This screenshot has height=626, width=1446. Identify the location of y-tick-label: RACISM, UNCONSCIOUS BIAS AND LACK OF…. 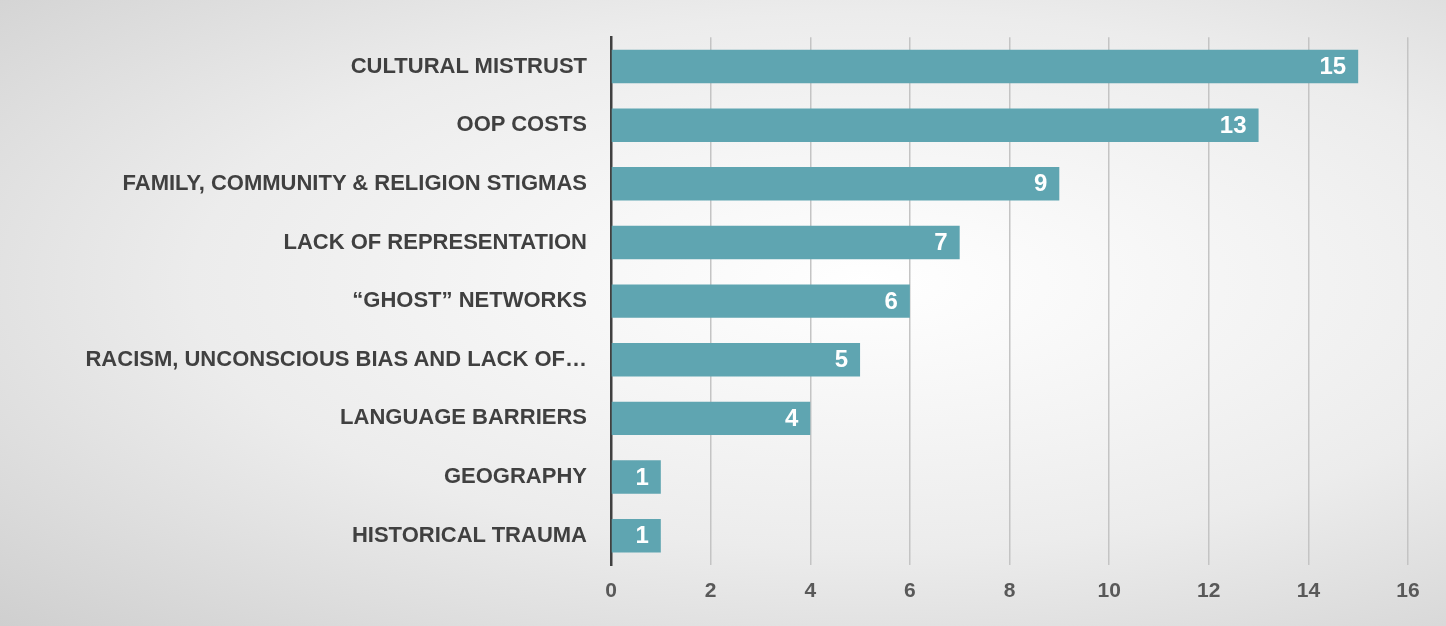
(336, 358).